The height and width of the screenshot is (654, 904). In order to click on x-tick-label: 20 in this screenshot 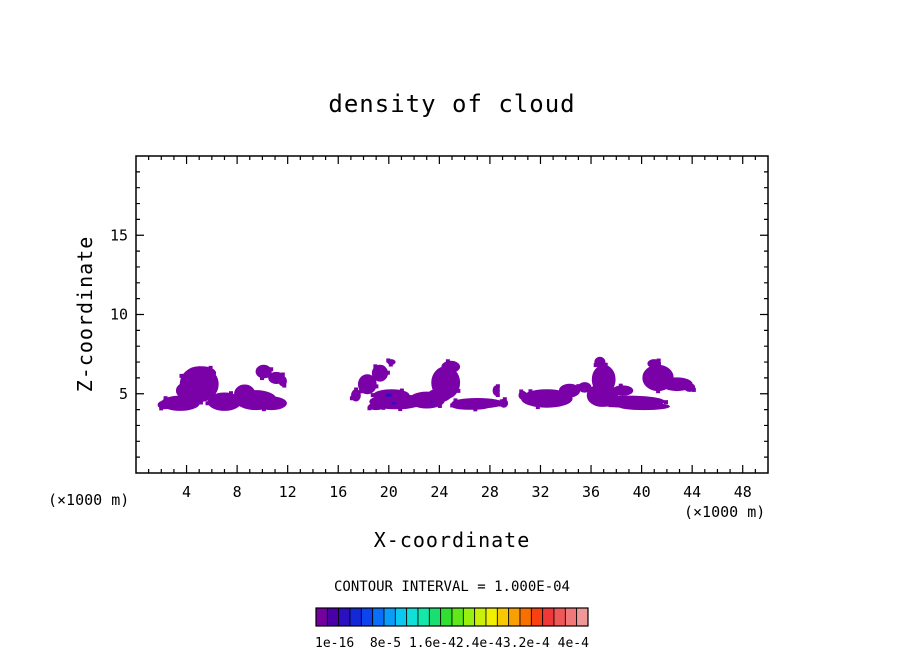, I will do `click(389, 492)`.